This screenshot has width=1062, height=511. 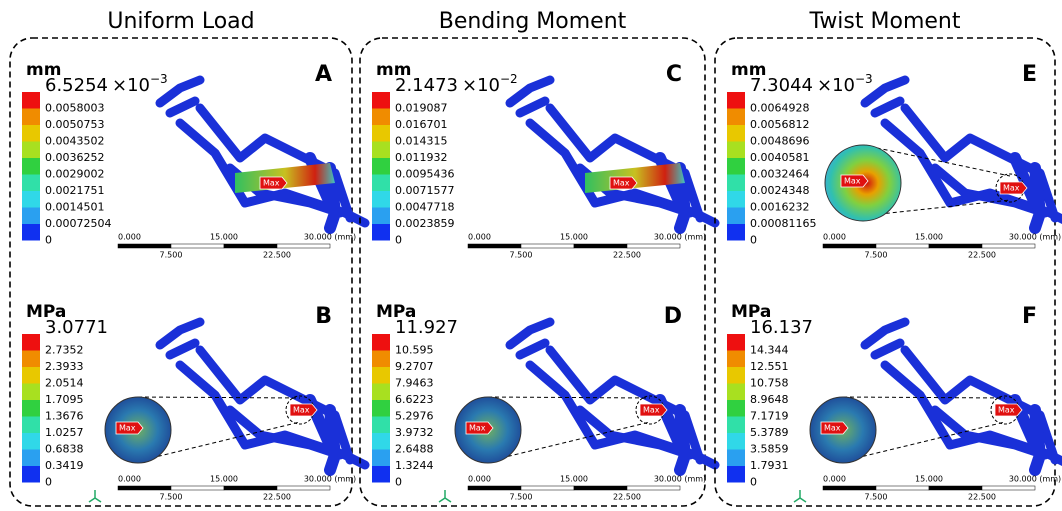 I want to click on panel-letter: D, so click(x=673, y=316).